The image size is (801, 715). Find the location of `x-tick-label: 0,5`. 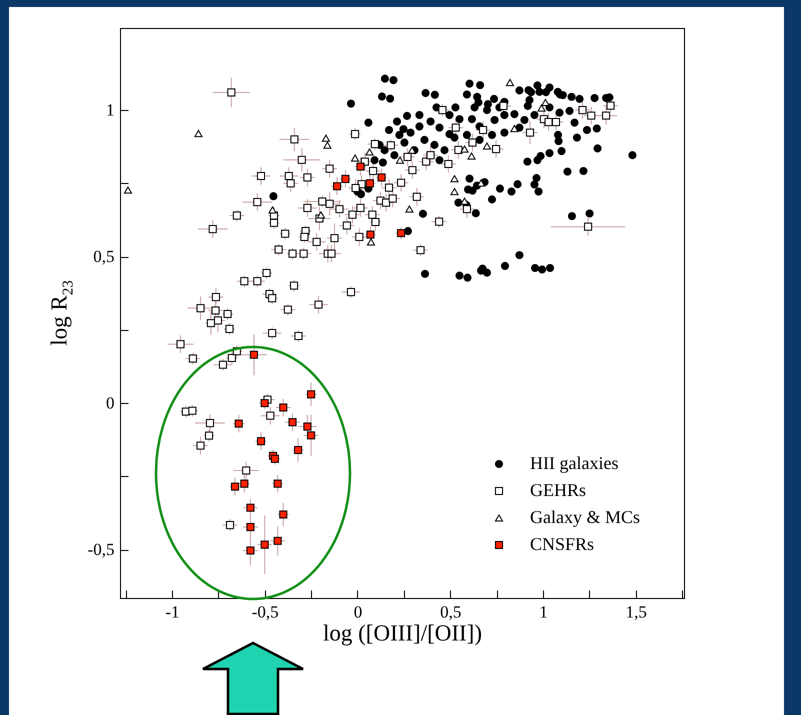

x-tick-label: 0,5 is located at coordinates (451, 612).